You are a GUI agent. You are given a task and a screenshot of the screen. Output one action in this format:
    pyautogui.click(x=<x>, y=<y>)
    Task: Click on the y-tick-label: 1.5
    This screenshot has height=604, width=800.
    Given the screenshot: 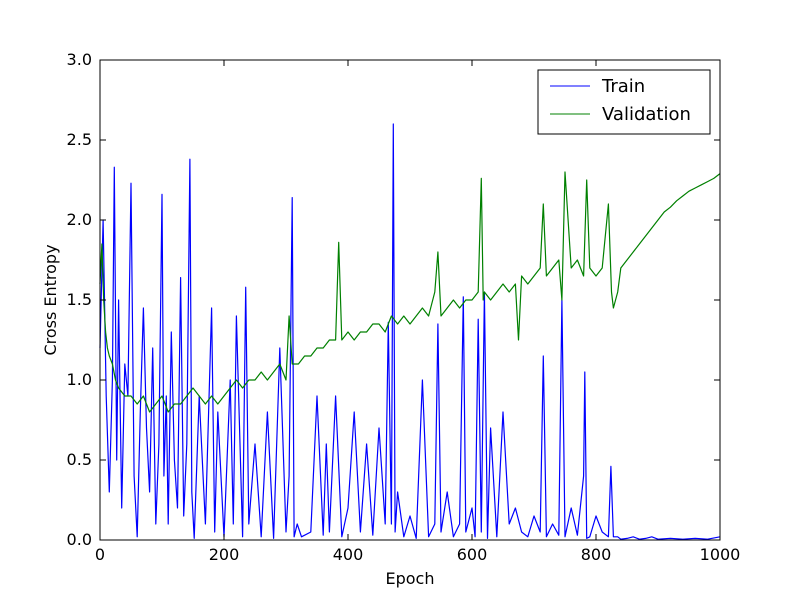 What is the action you would take?
    pyautogui.click(x=79, y=299)
    